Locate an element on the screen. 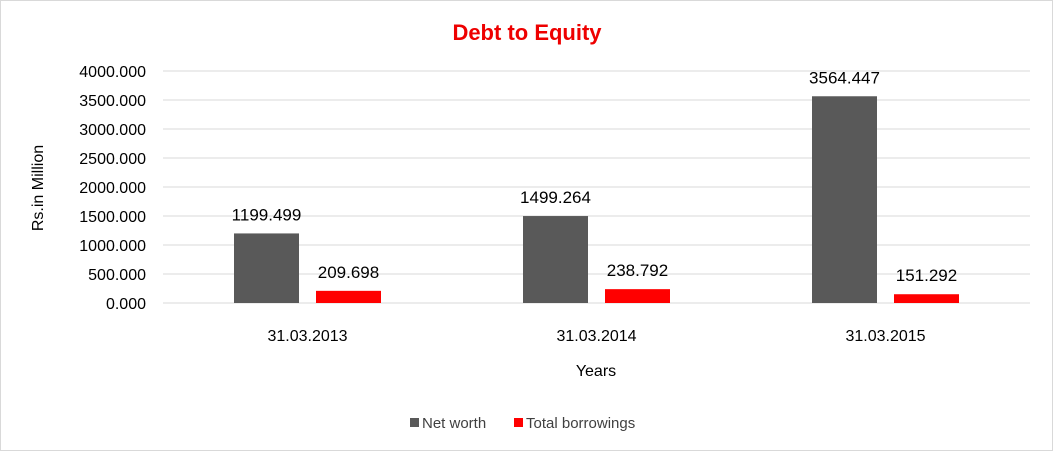 Image resolution: width=1053 pixels, height=451 pixels. x-axis-ticks: 31.03.2013 31.03.2014 31.03.2015 is located at coordinates (596, 336).